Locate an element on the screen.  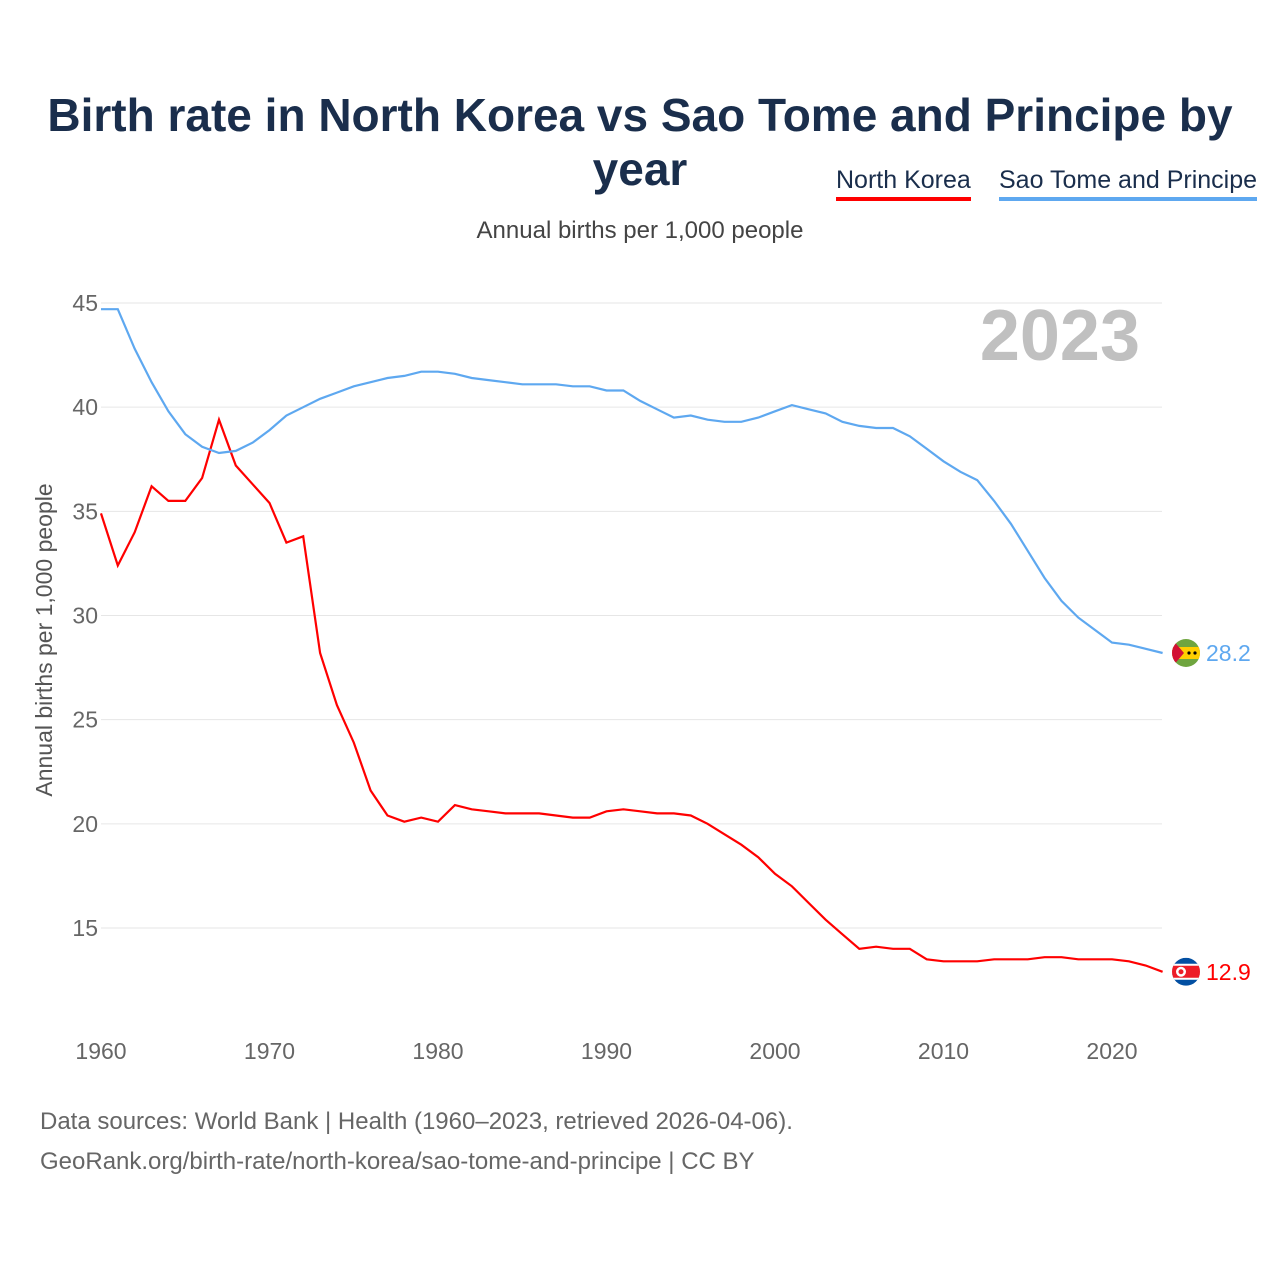
legend-north-korea: North Korea is located at coordinates (903, 183).